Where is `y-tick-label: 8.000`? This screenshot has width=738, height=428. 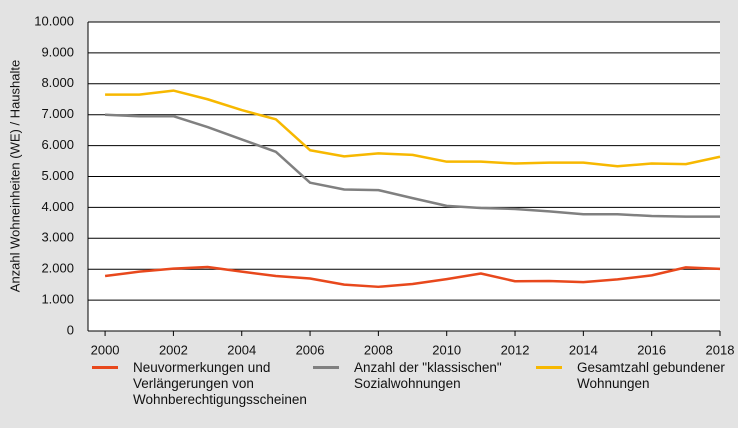
y-tick-label: 8.000 is located at coordinates (57, 82).